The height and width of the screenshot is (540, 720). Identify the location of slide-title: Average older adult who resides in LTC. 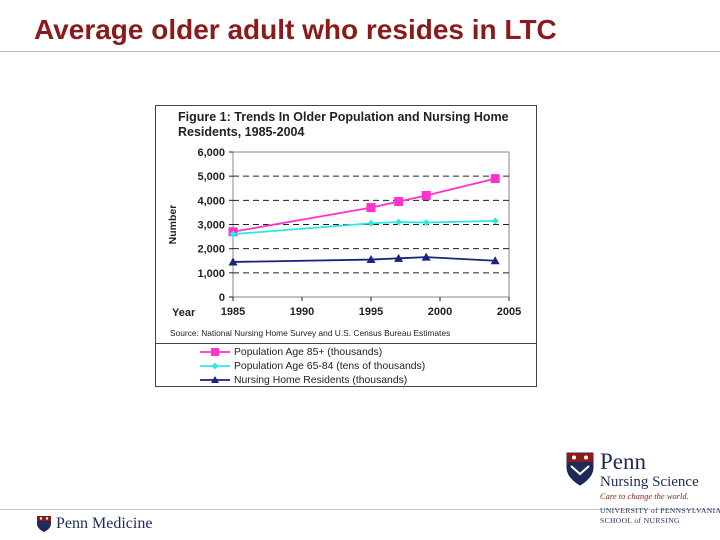
(295, 29).